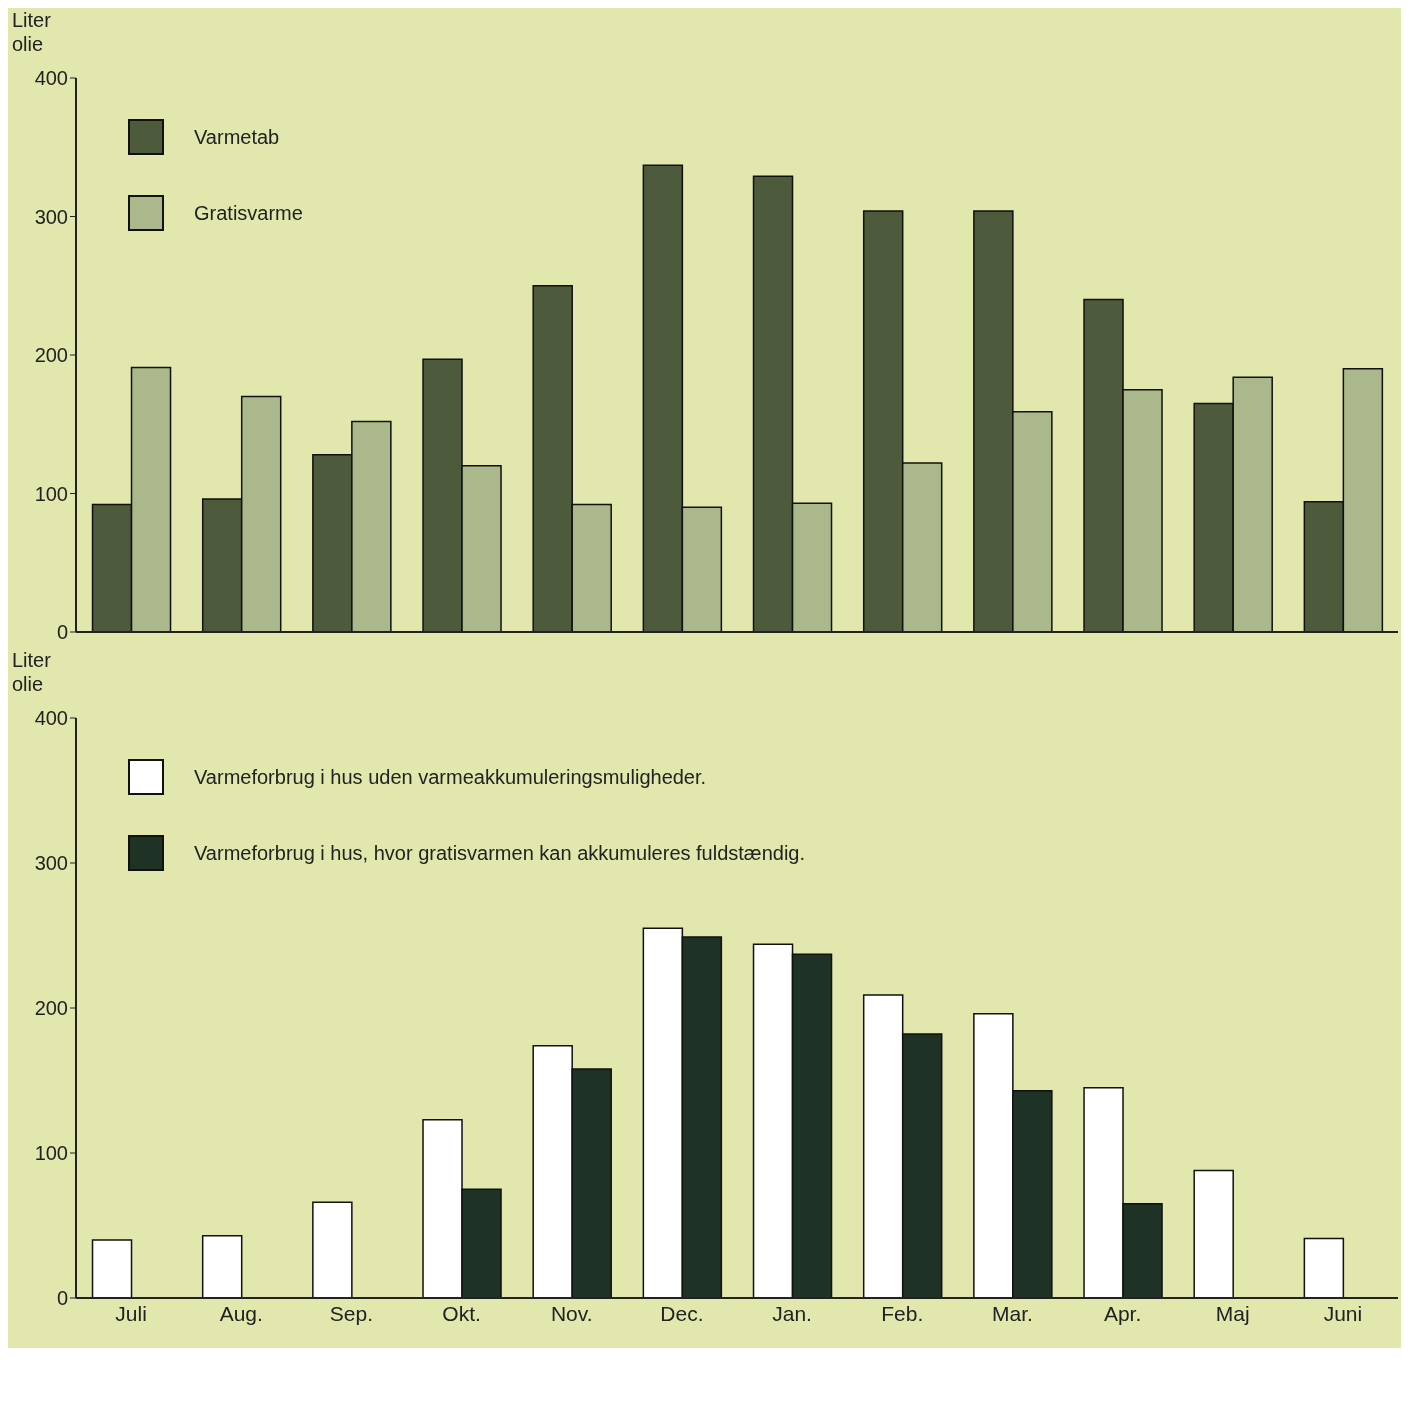  What do you see at coordinates (461, 1313) in the screenshot?
I see `x-tick-label: Okt.` at bounding box center [461, 1313].